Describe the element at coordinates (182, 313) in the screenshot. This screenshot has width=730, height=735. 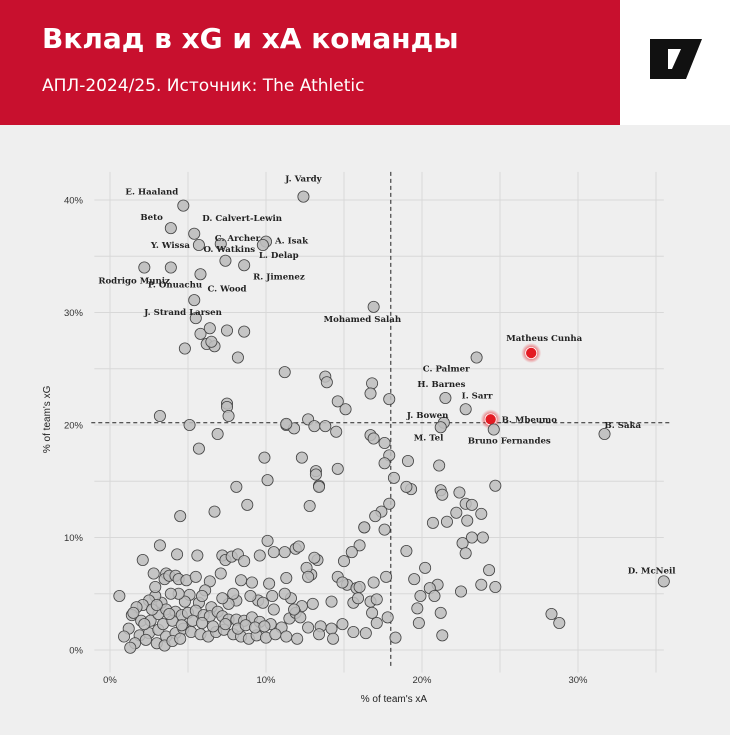
I see `point-label: J. Strand Larsen` at that location.